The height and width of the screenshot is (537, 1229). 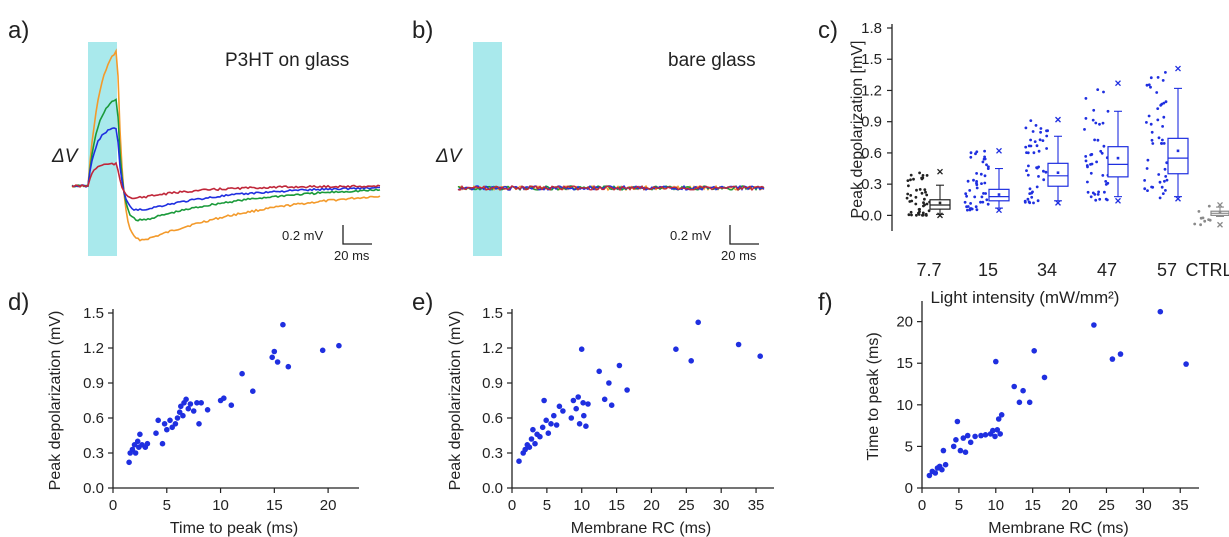 What do you see at coordinates (93, 313) in the screenshot?
I see `panel-d-y-tick-label: 1.5` at bounding box center [93, 313].